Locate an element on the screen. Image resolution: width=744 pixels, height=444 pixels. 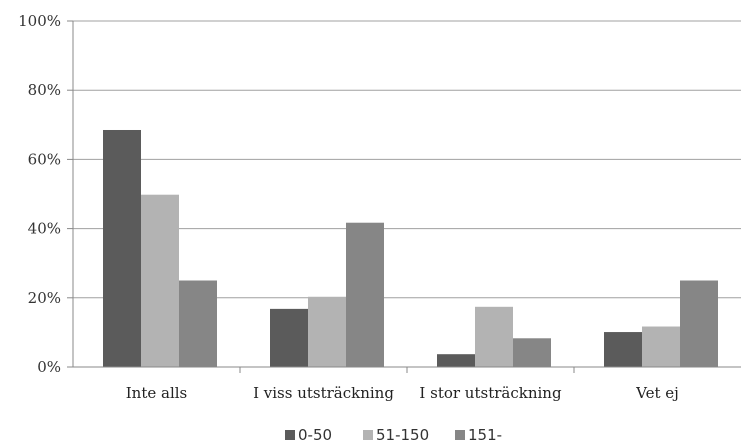
legend-swatch-151- is located at coordinates (460, 435).